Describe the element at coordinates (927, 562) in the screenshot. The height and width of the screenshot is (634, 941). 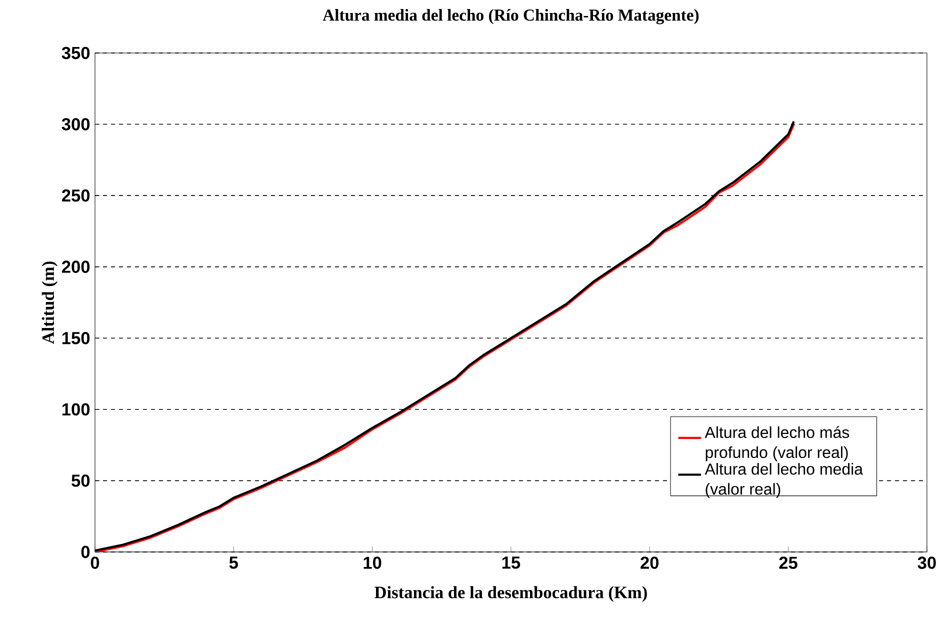
I see `x-tick-label: 30` at that location.